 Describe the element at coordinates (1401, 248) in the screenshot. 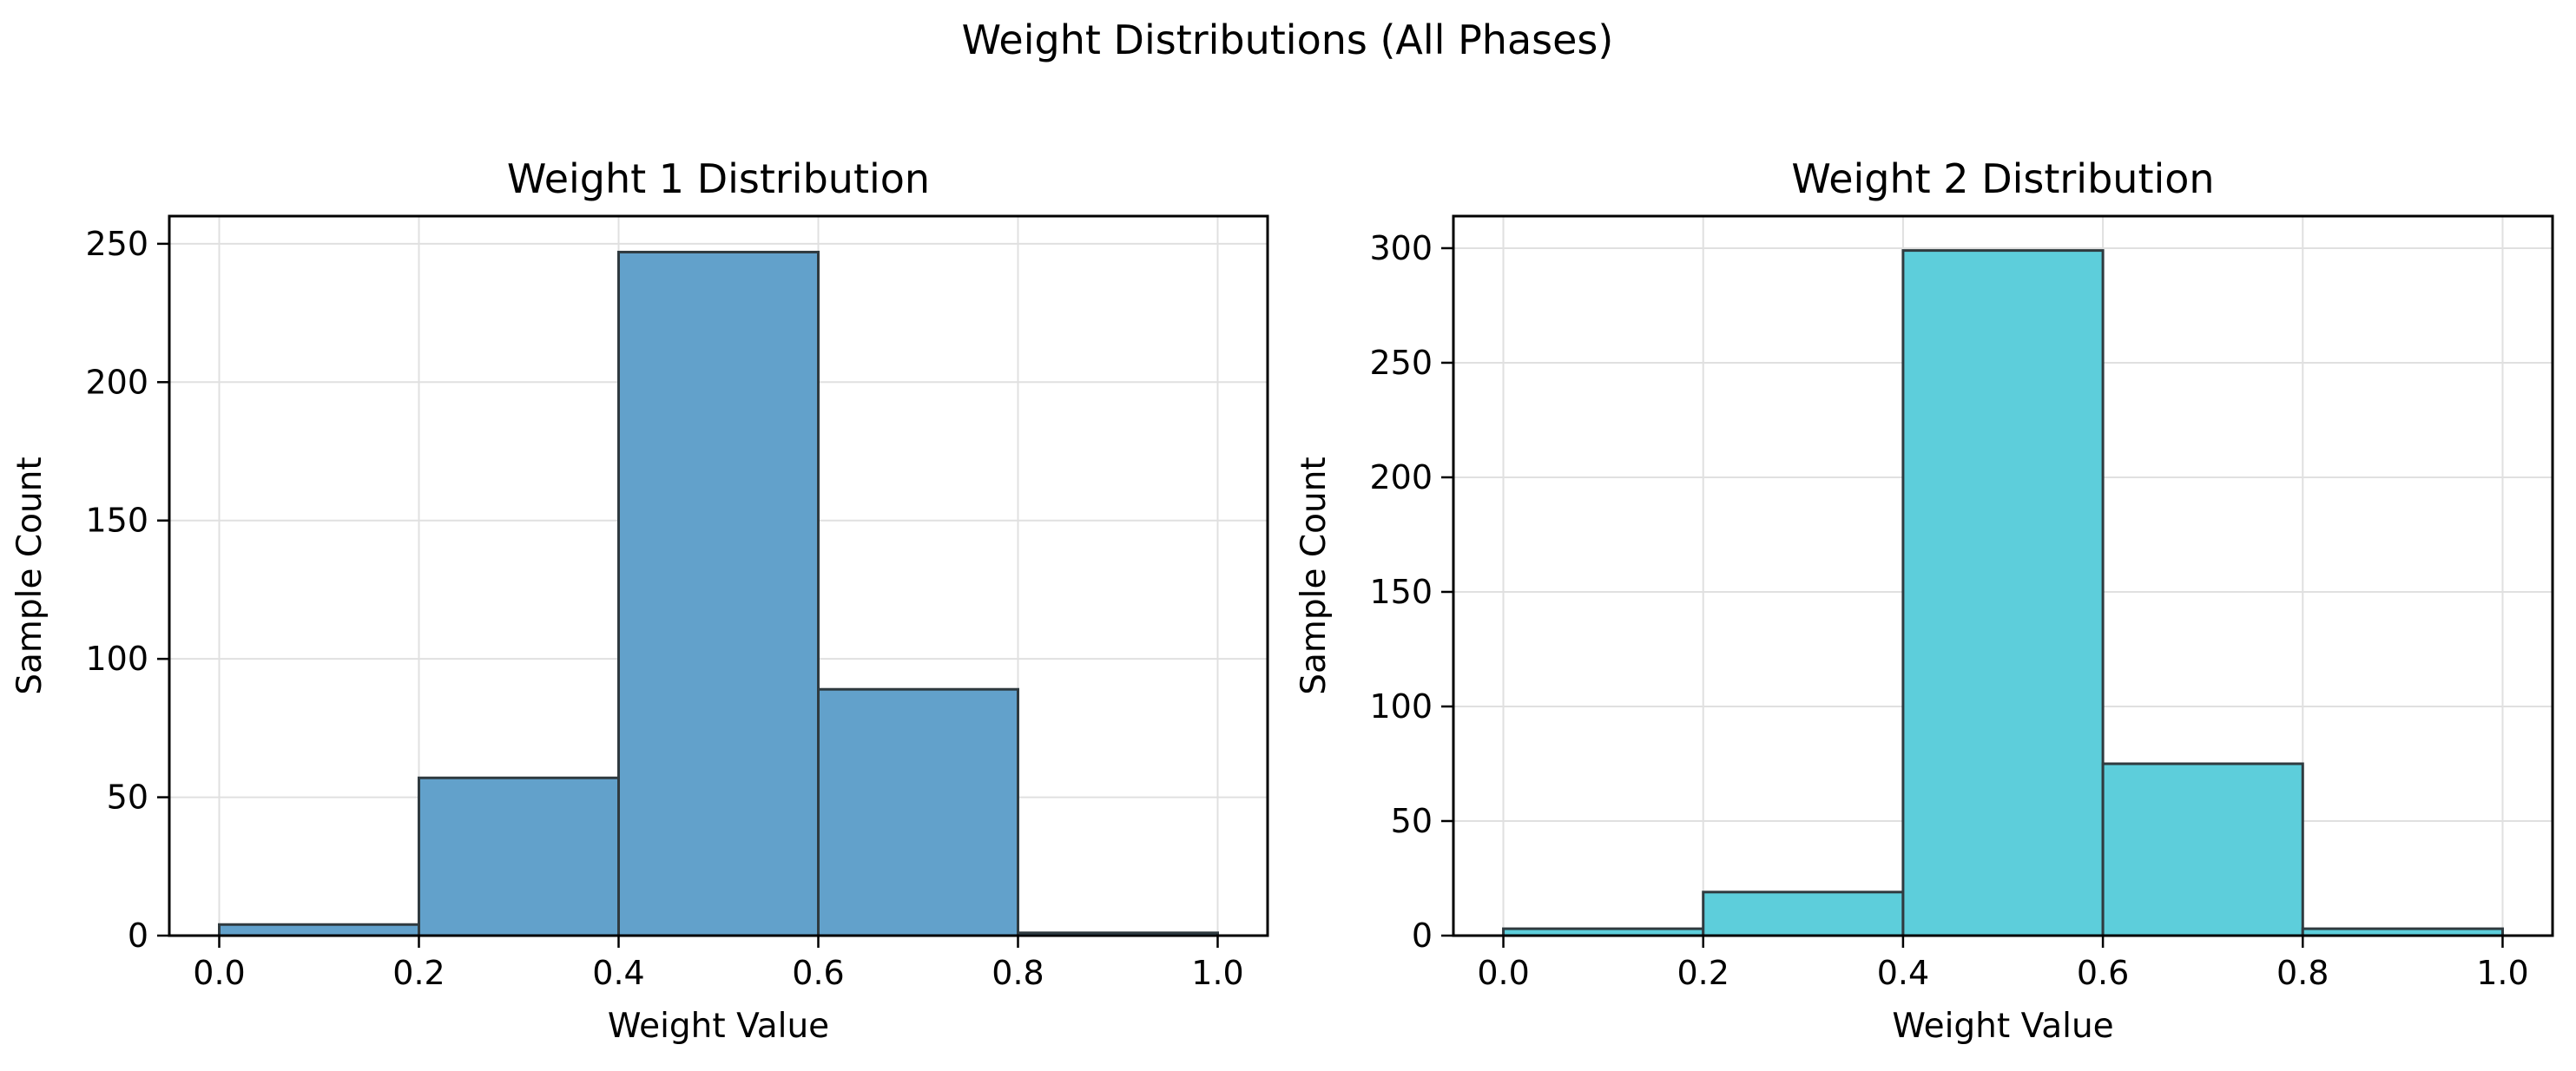

I see `y-tick-label: 300` at that location.